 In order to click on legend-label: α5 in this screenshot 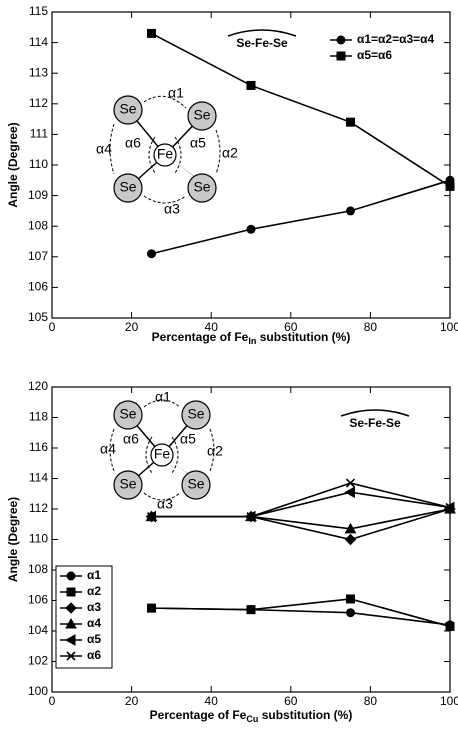, I will do `click(94, 639)`.